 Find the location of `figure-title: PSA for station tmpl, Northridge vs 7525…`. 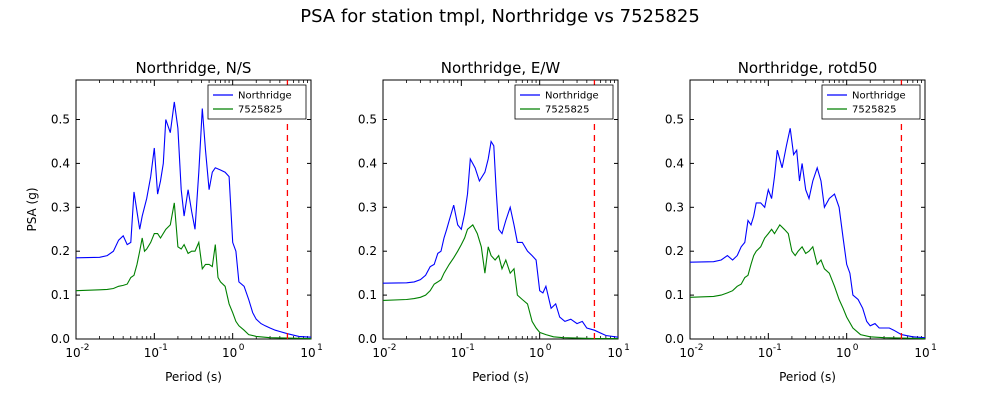

figure-title: PSA for station tmpl, Northridge vs 7525… is located at coordinates (500, 16).